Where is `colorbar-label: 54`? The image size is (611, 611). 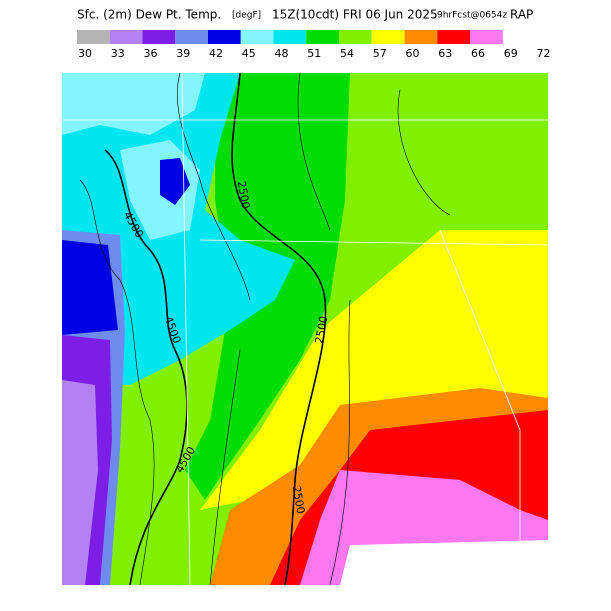
colorbar-label: 54 is located at coordinates (347, 53).